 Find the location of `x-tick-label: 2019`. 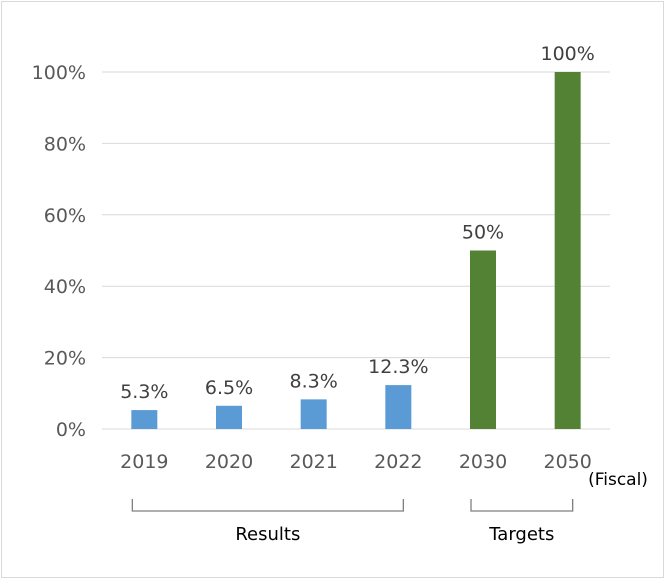

x-tick-label: 2019 is located at coordinates (144, 462).